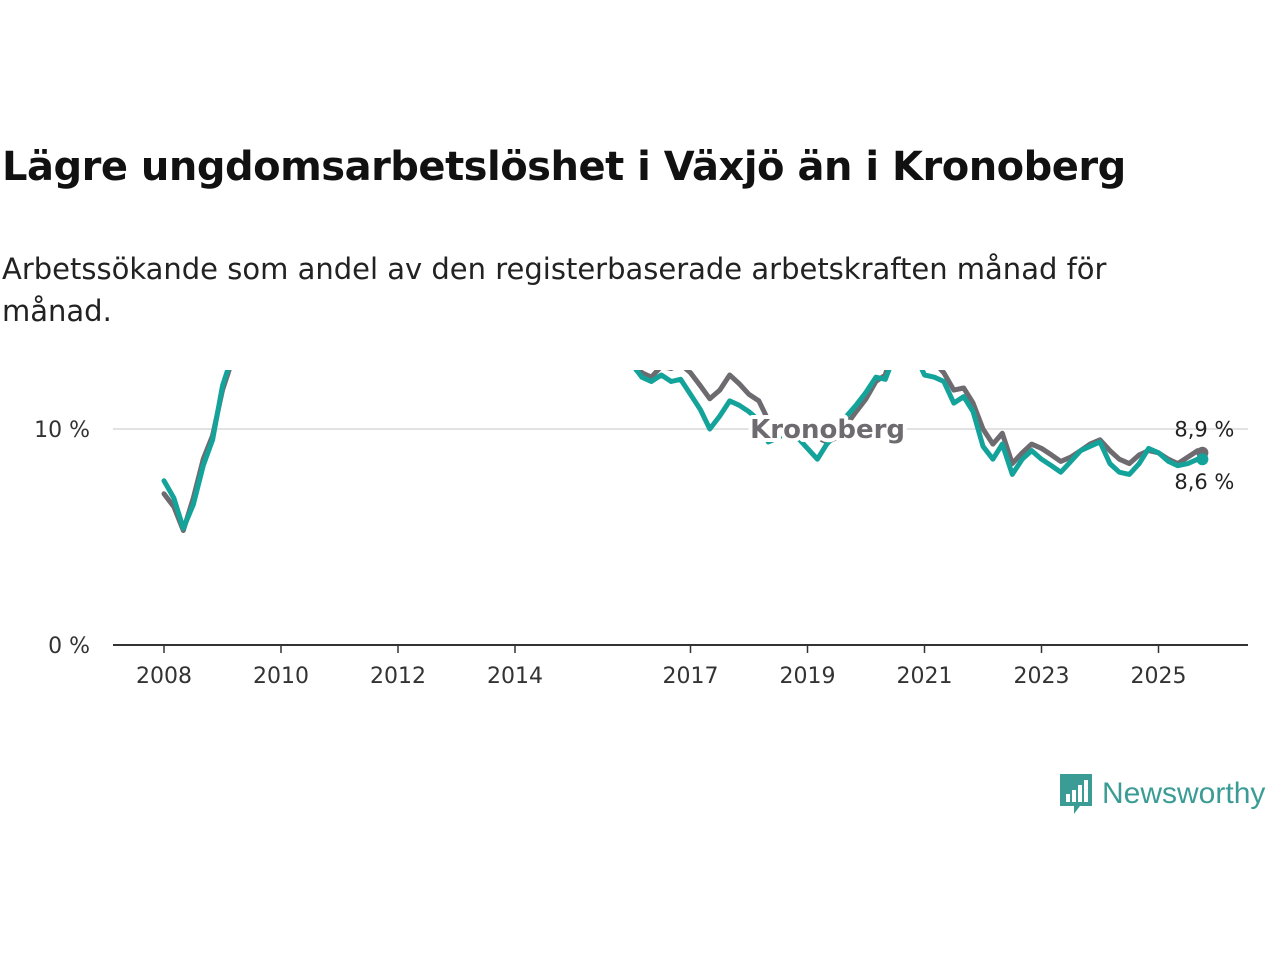 The image size is (1280, 960). Describe the element at coordinates (990, 452) in the screenshot. I see `series-labels: KronobergVäxjö8,9 %8,6 %` at that location.